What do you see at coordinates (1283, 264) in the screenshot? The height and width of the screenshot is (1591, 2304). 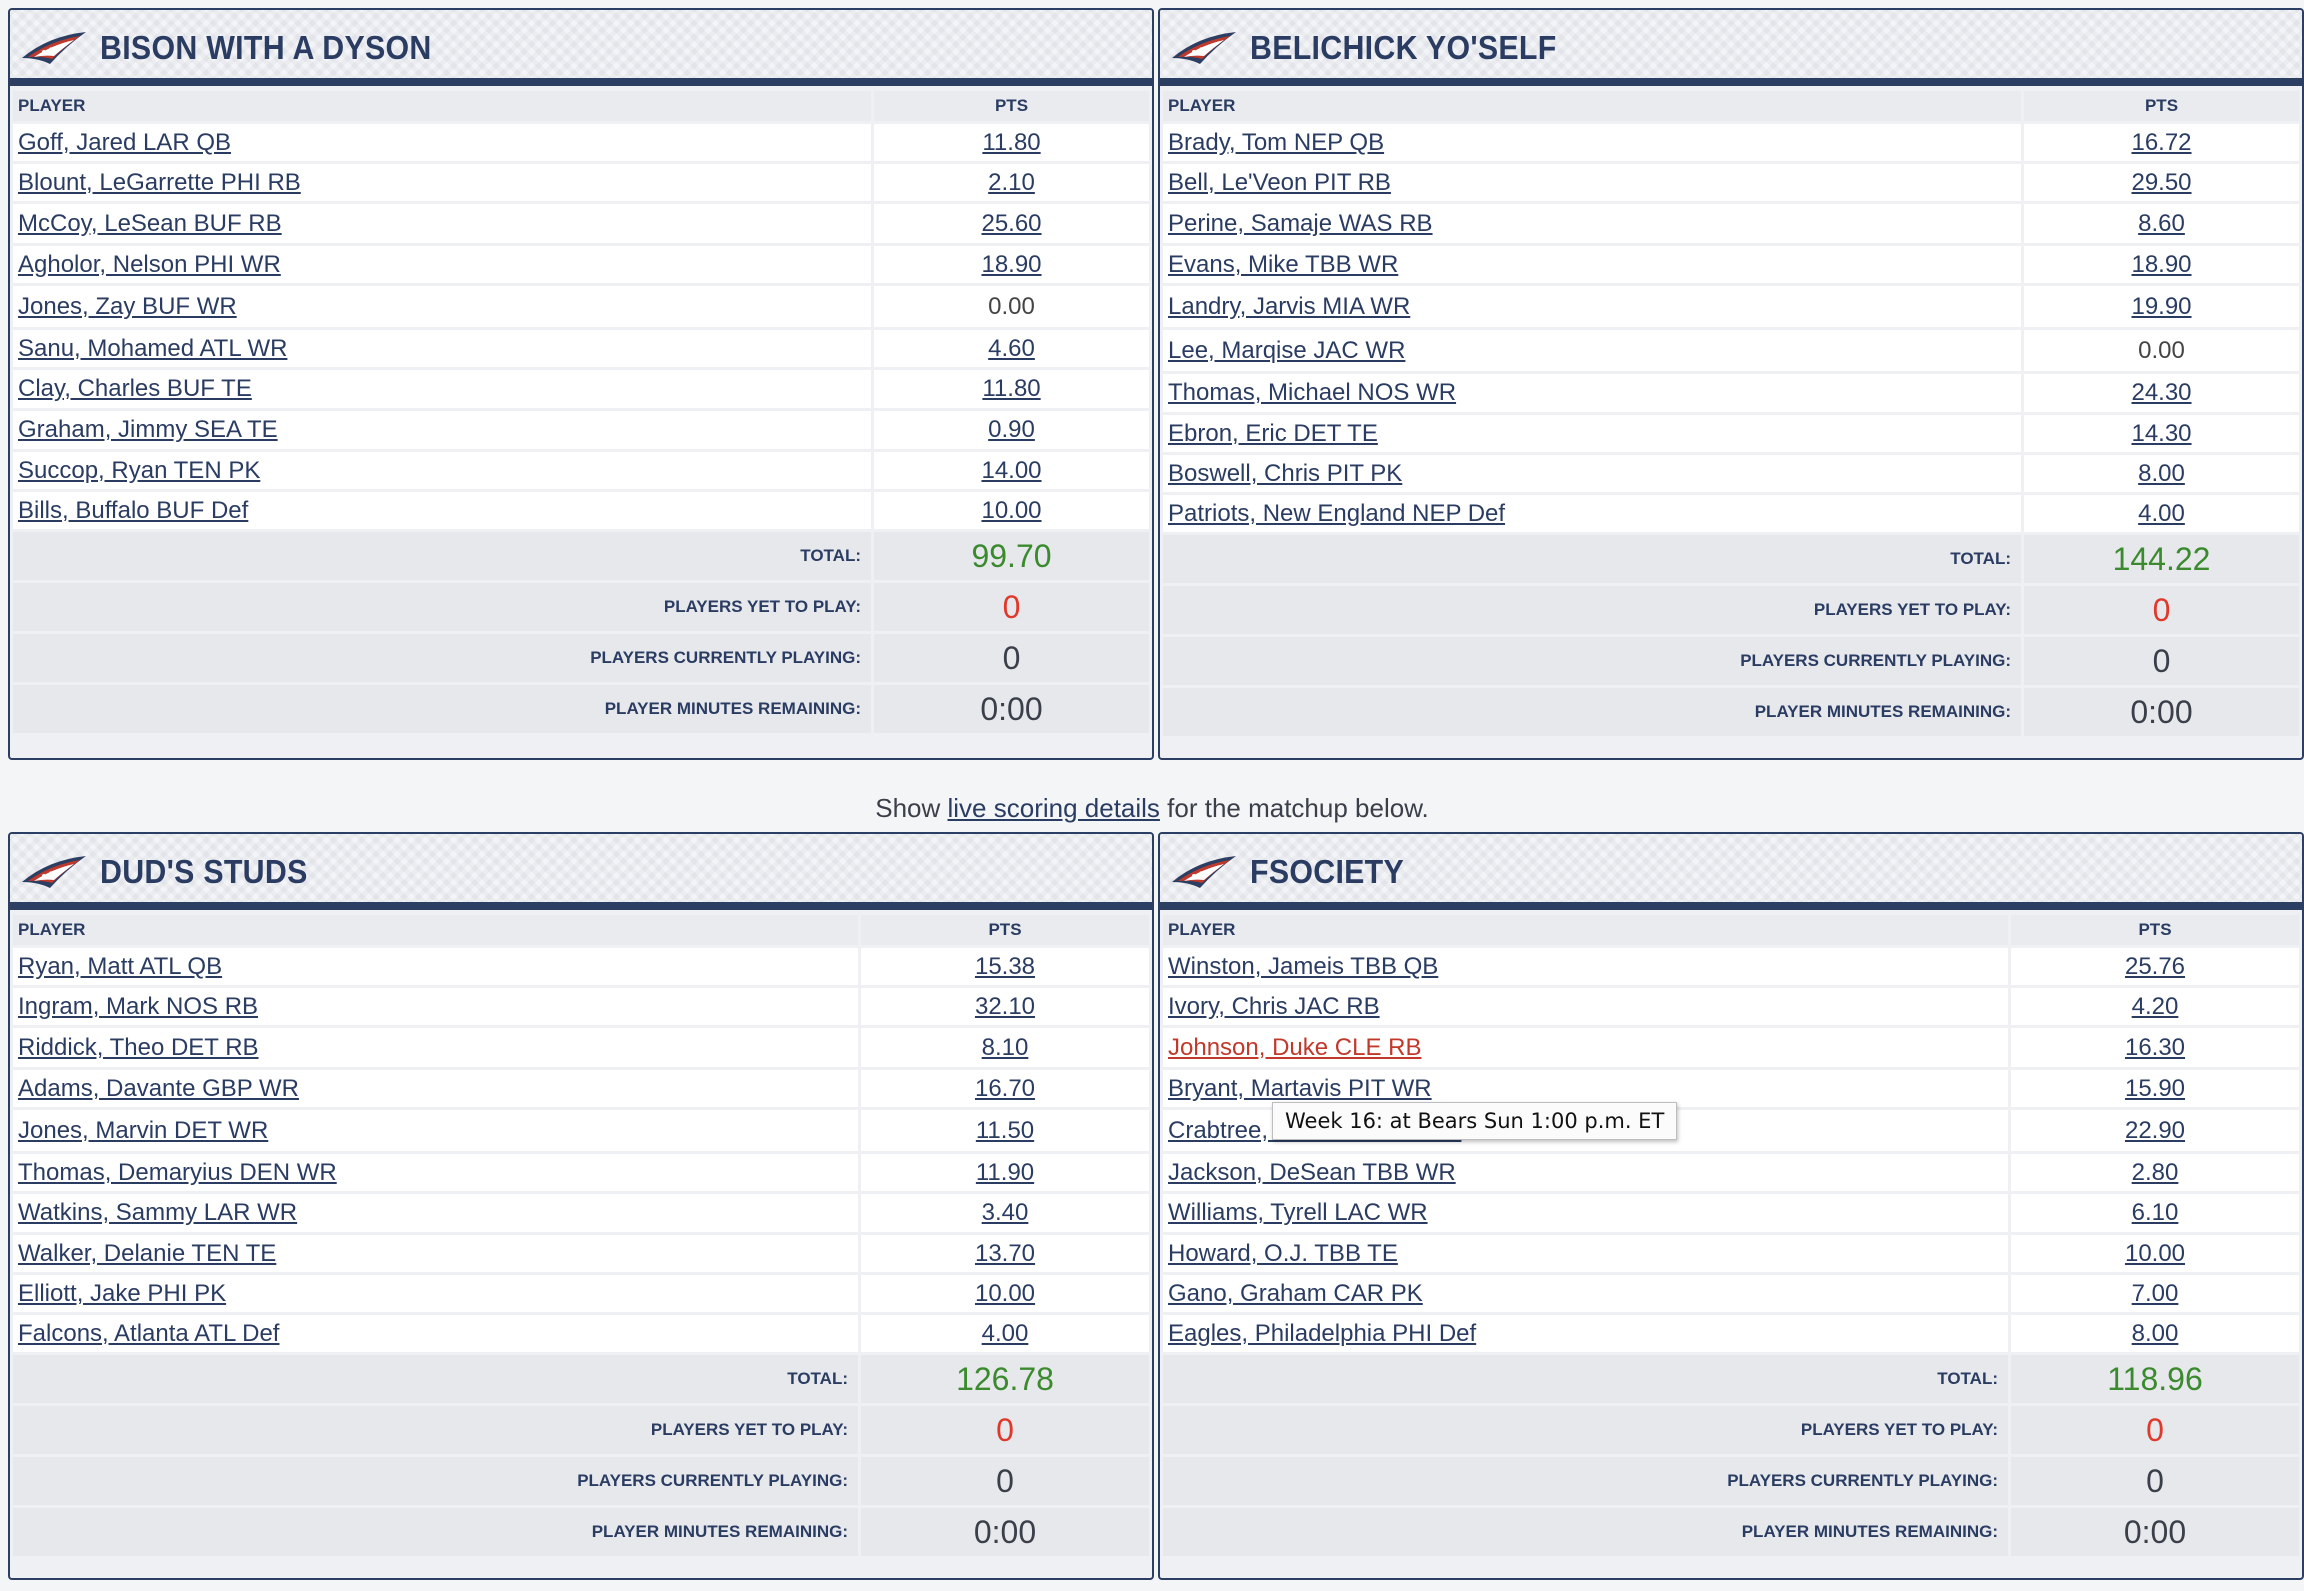 I see `player-link: Evans, Mike TBB WR` at bounding box center [1283, 264].